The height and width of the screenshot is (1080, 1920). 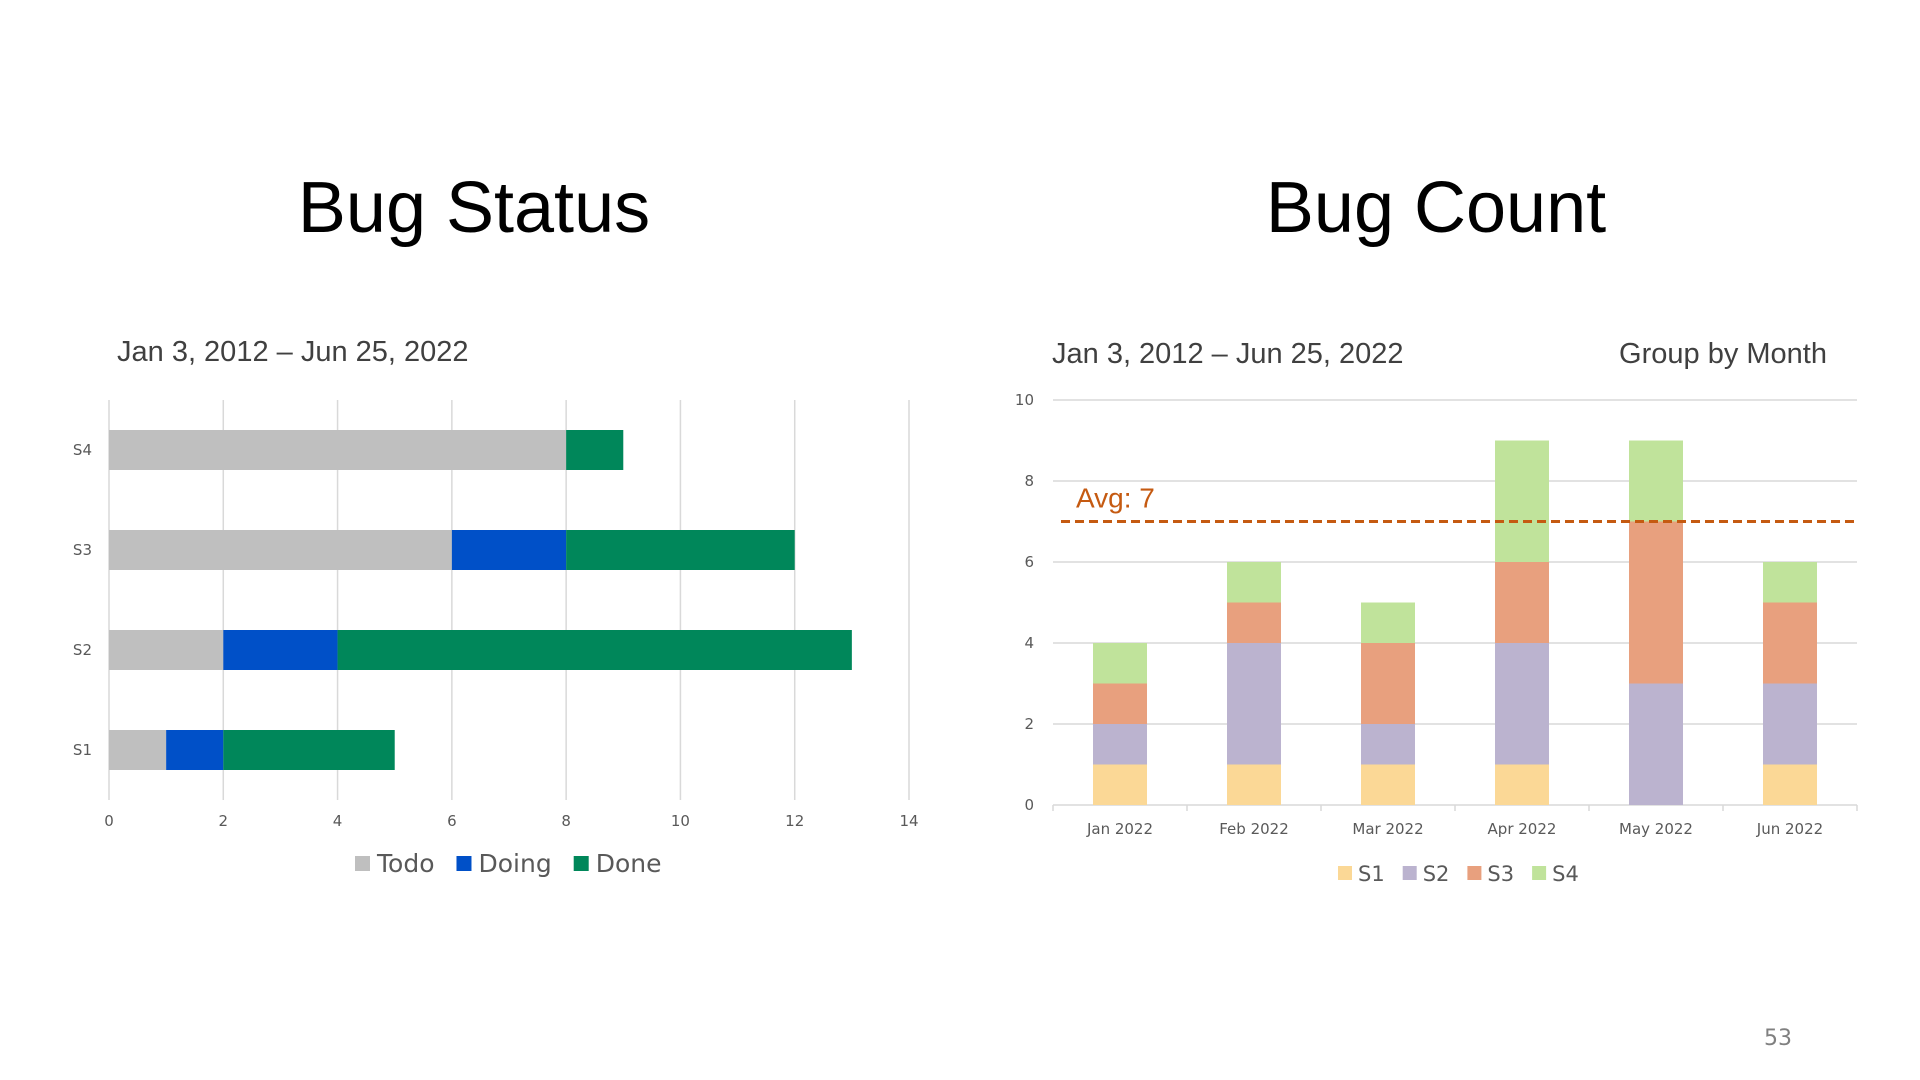 What do you see at coordinates (1387, 829) in the screenshot?
I see `x-category-label: Mar 2022` at bounding box center [1387, 829].